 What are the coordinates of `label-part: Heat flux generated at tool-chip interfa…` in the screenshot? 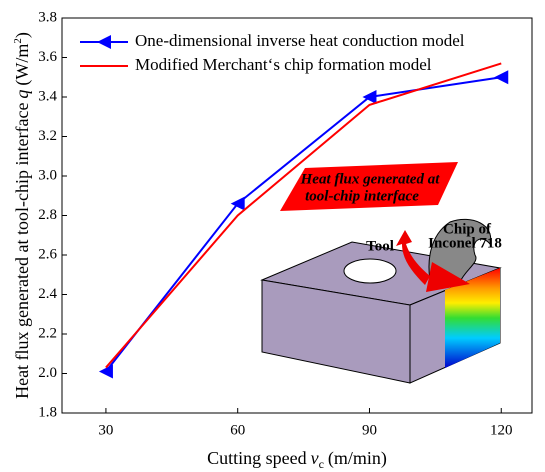 It's located at (22, 251).